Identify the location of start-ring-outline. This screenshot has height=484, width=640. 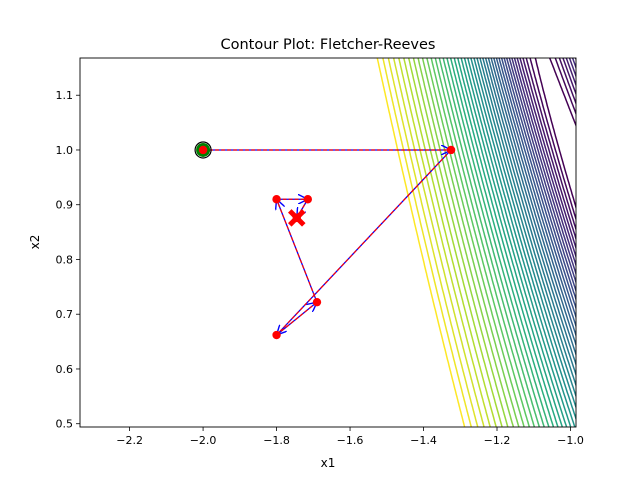
(203, 150).